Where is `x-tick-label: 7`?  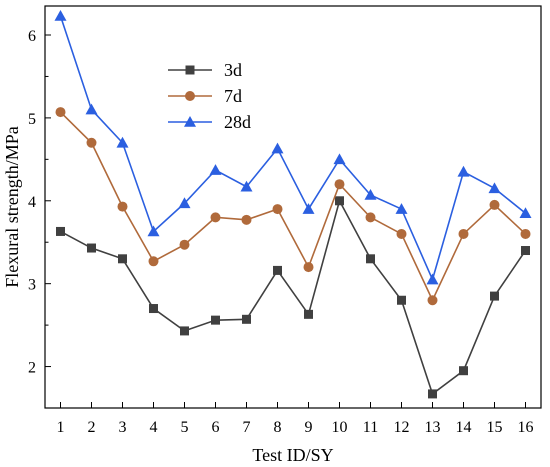 x-tick-label: 7 is located at coordinates (247, 427).